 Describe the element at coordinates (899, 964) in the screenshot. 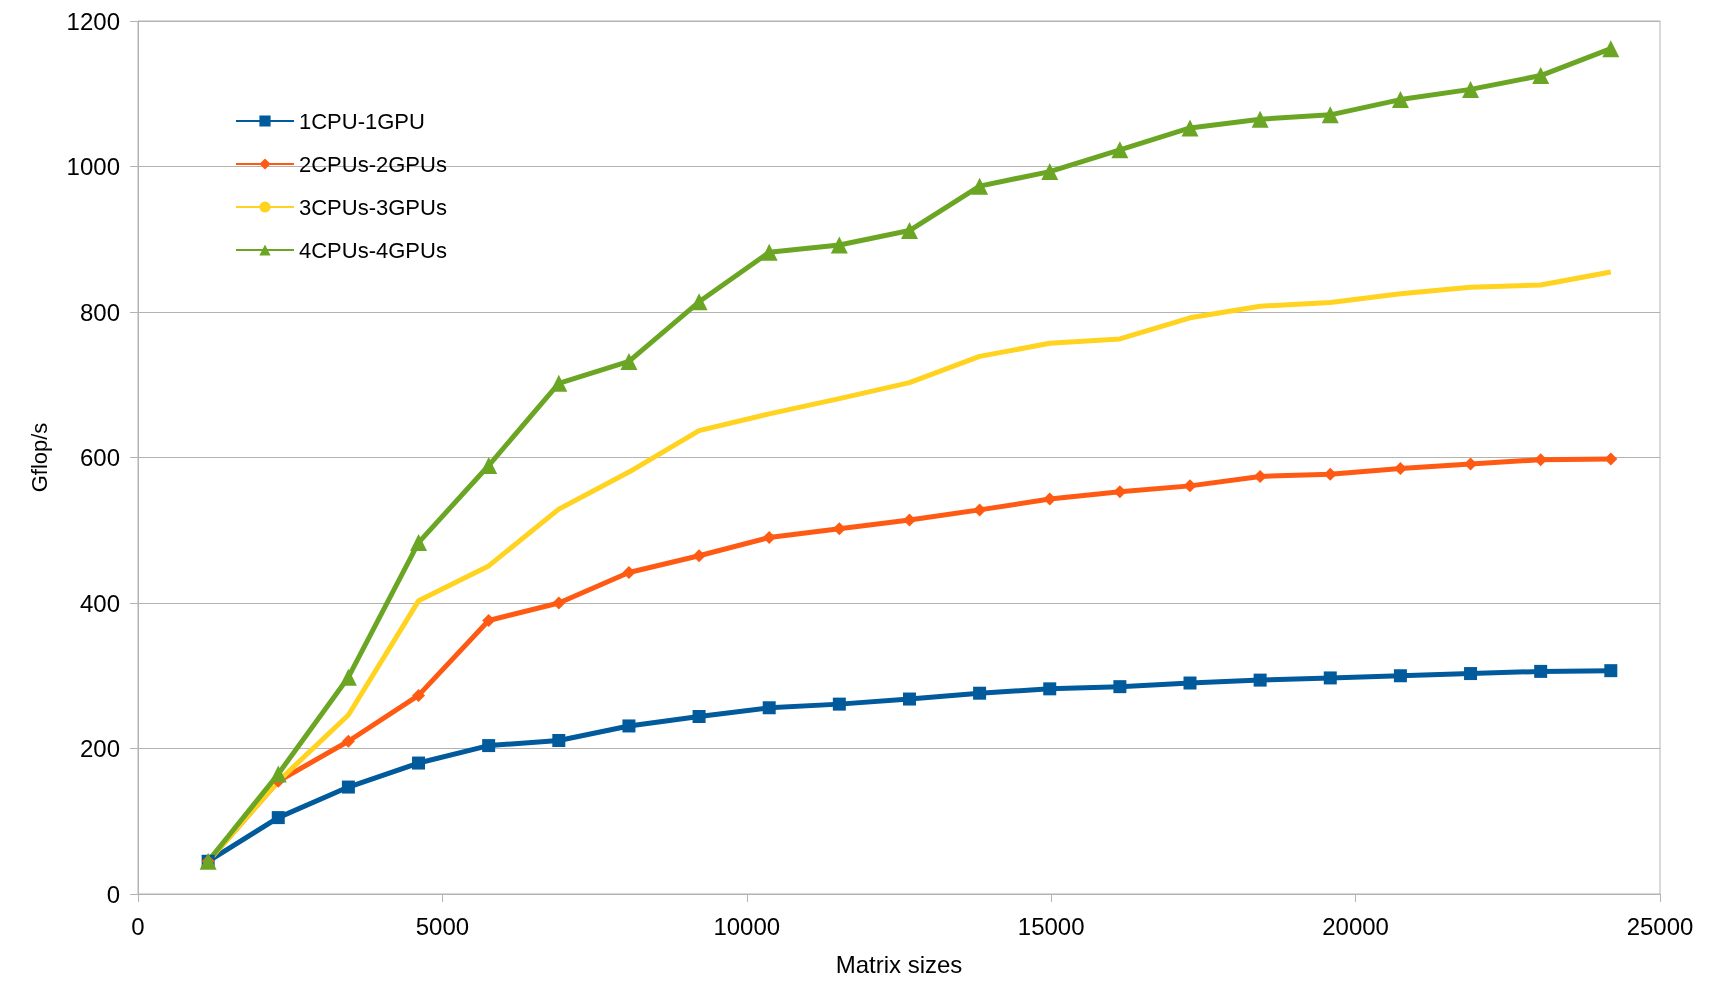

I see `x-axis-title: Matrix sizes` at that location.